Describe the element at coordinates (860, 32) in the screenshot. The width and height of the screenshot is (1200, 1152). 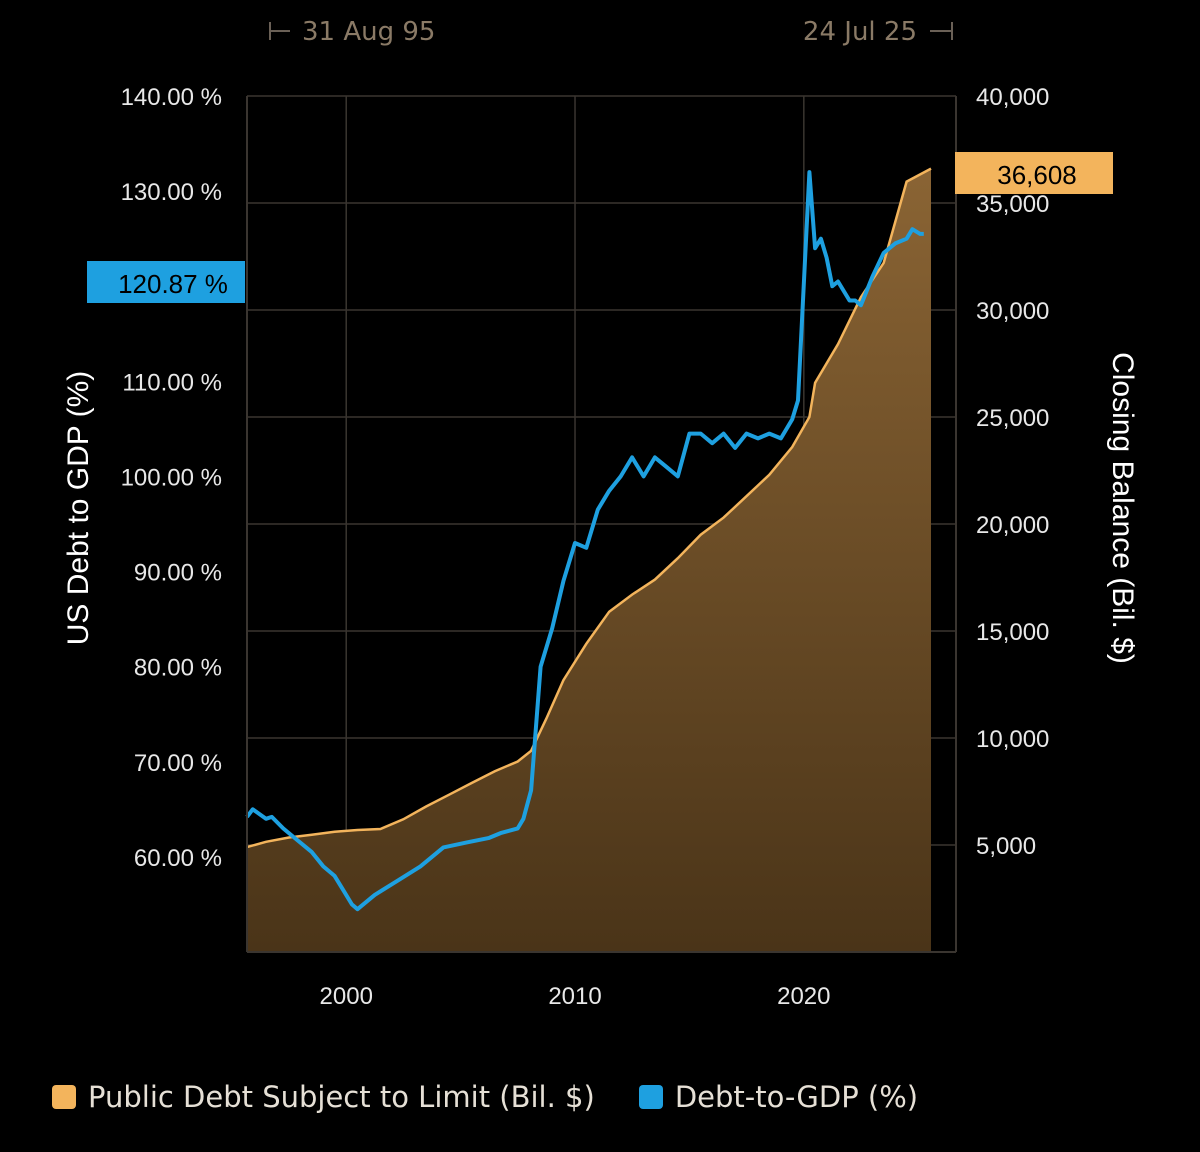
I see `range-end-label: 24 Jul 25` at that location.